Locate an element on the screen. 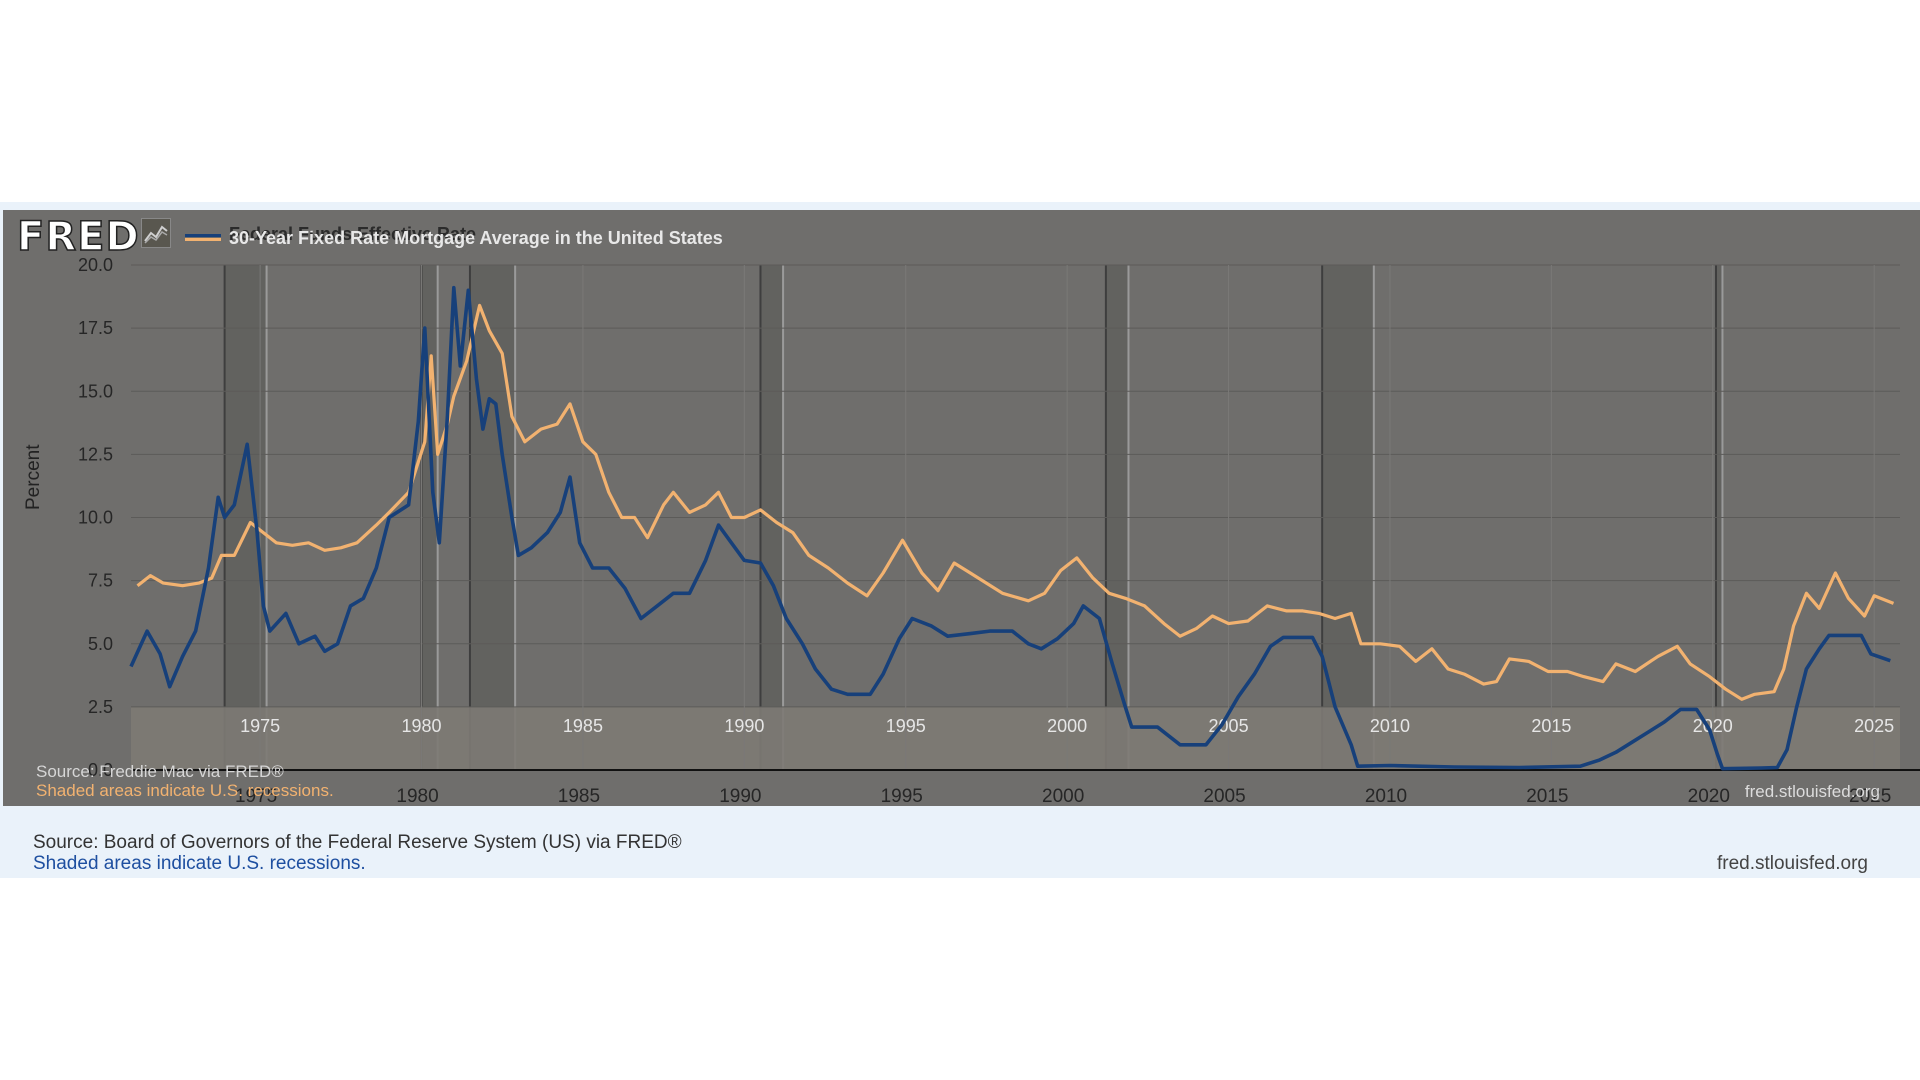  x-tick-label-upper: 1985 is located at coordinates (583, 726).